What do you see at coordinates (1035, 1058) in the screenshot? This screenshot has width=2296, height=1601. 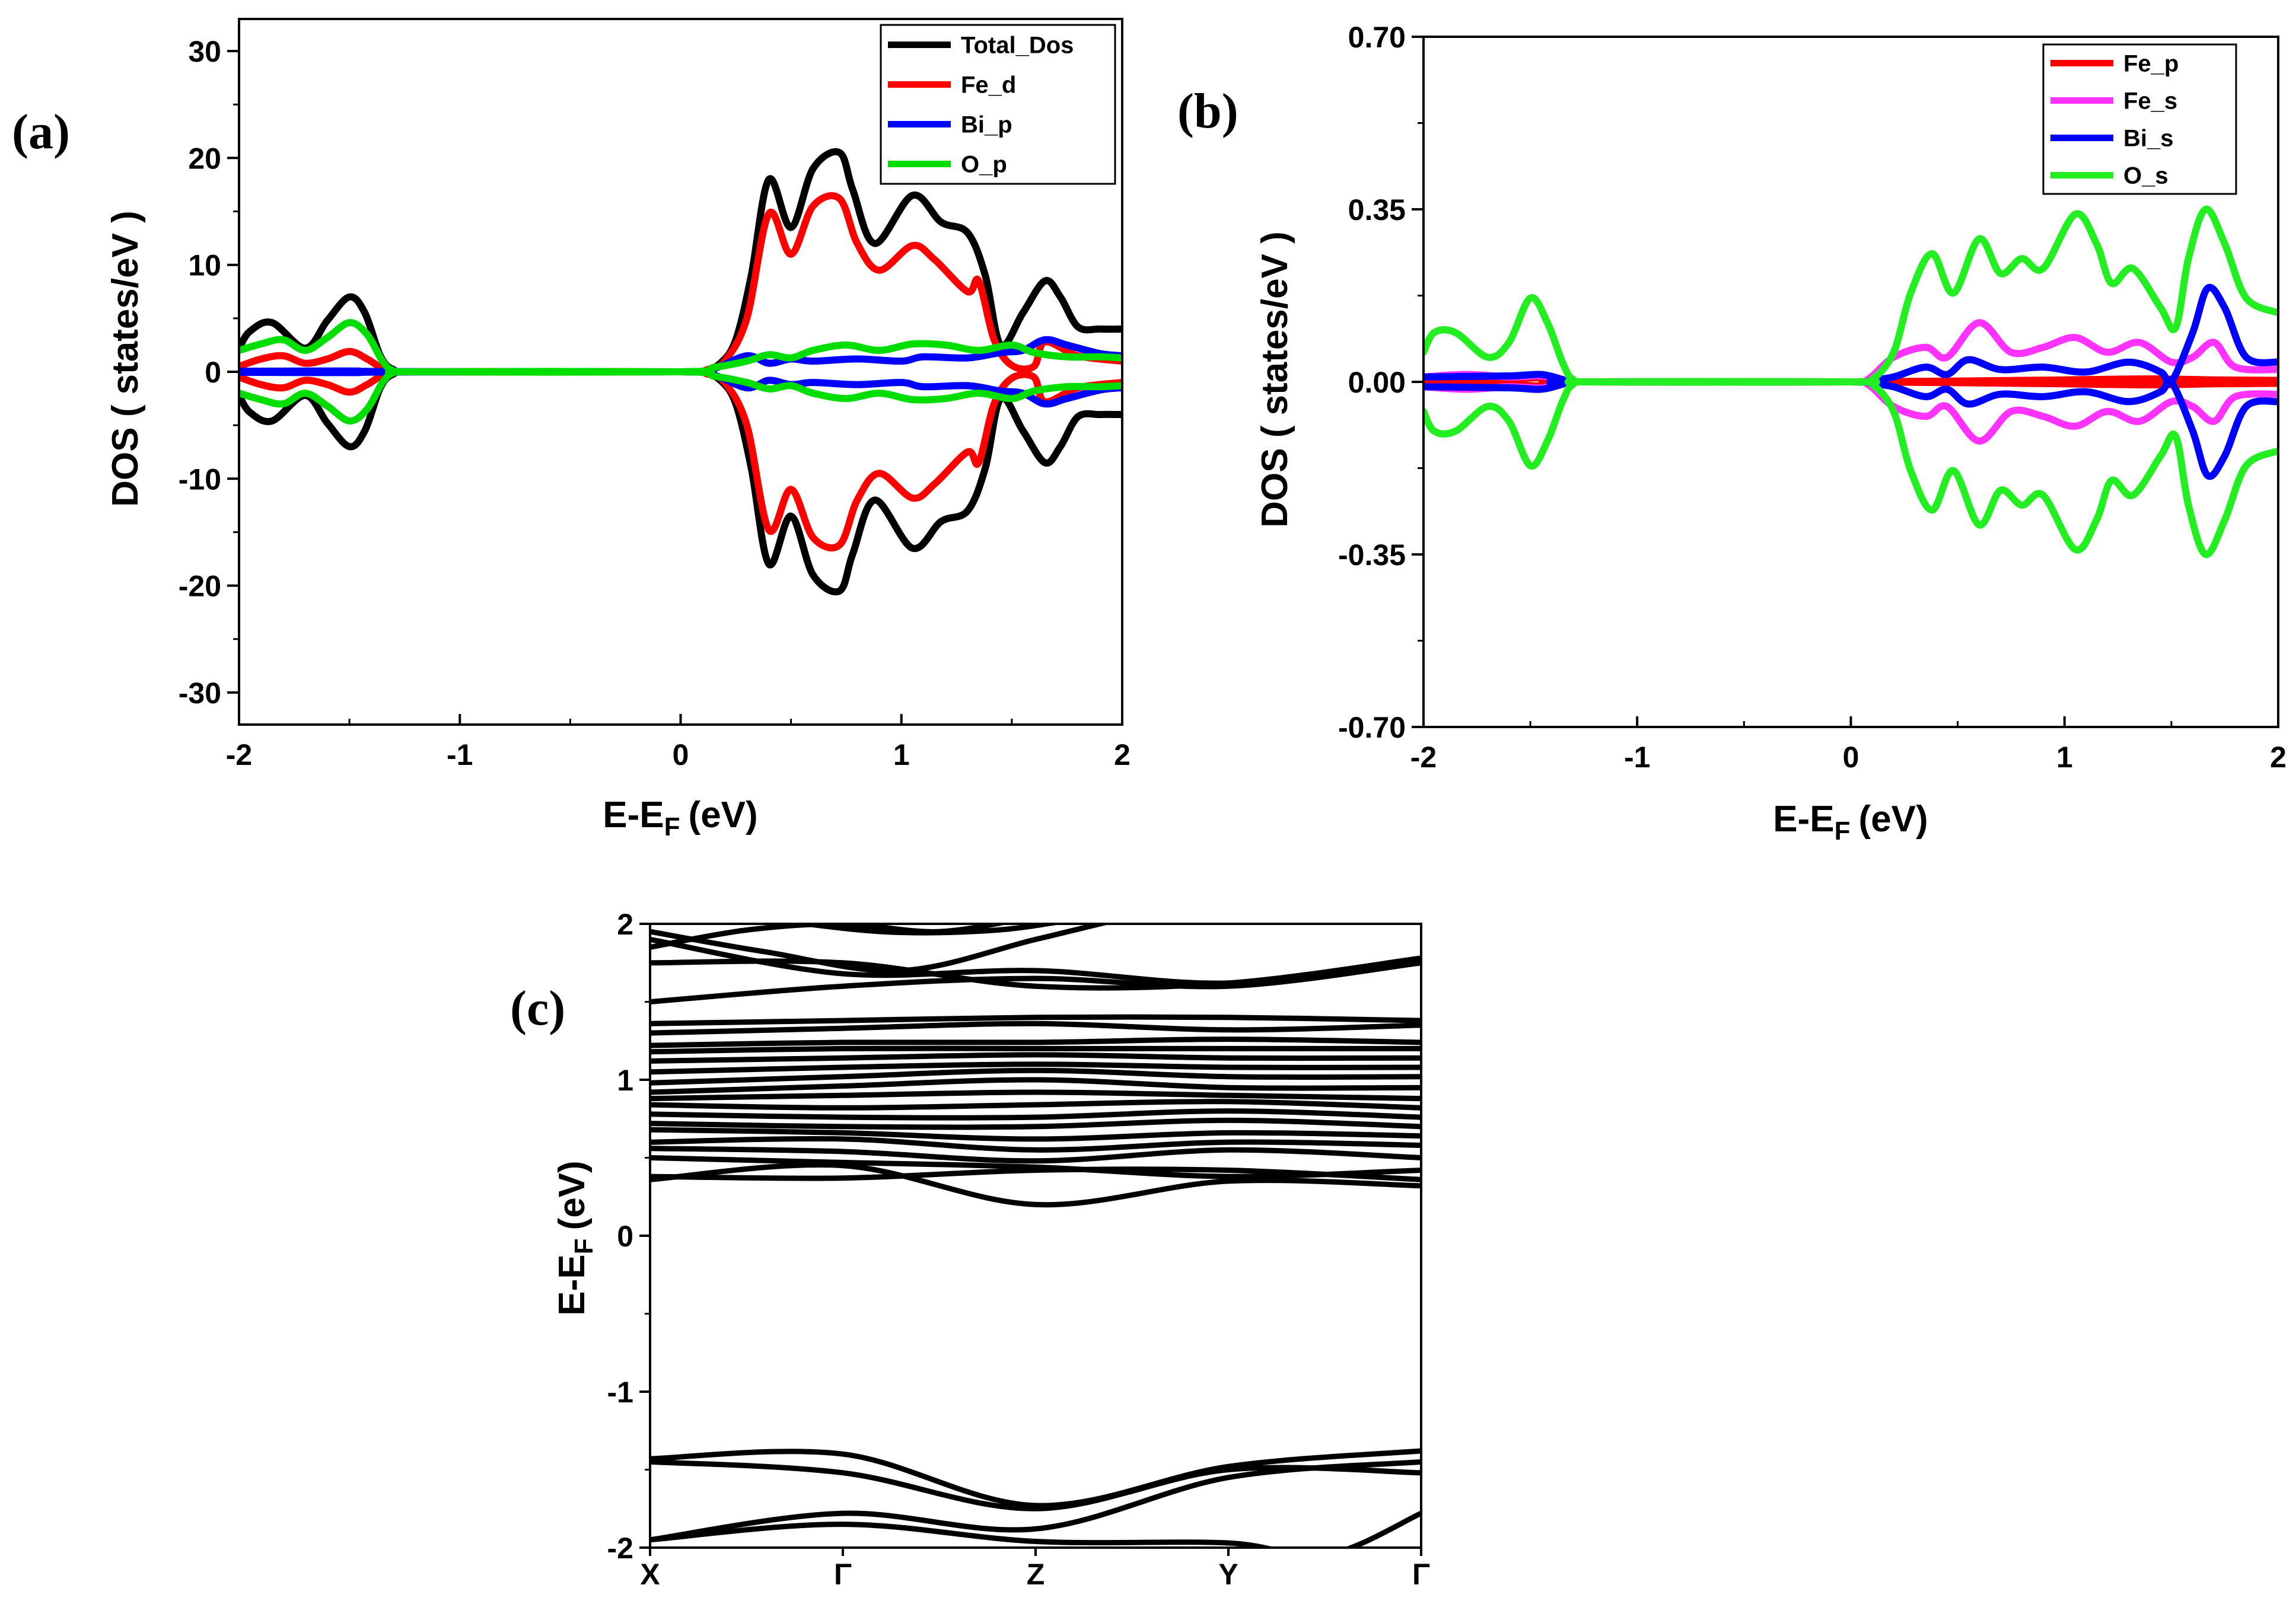 I see `band-c14` at bounding box center [1035, 1058].